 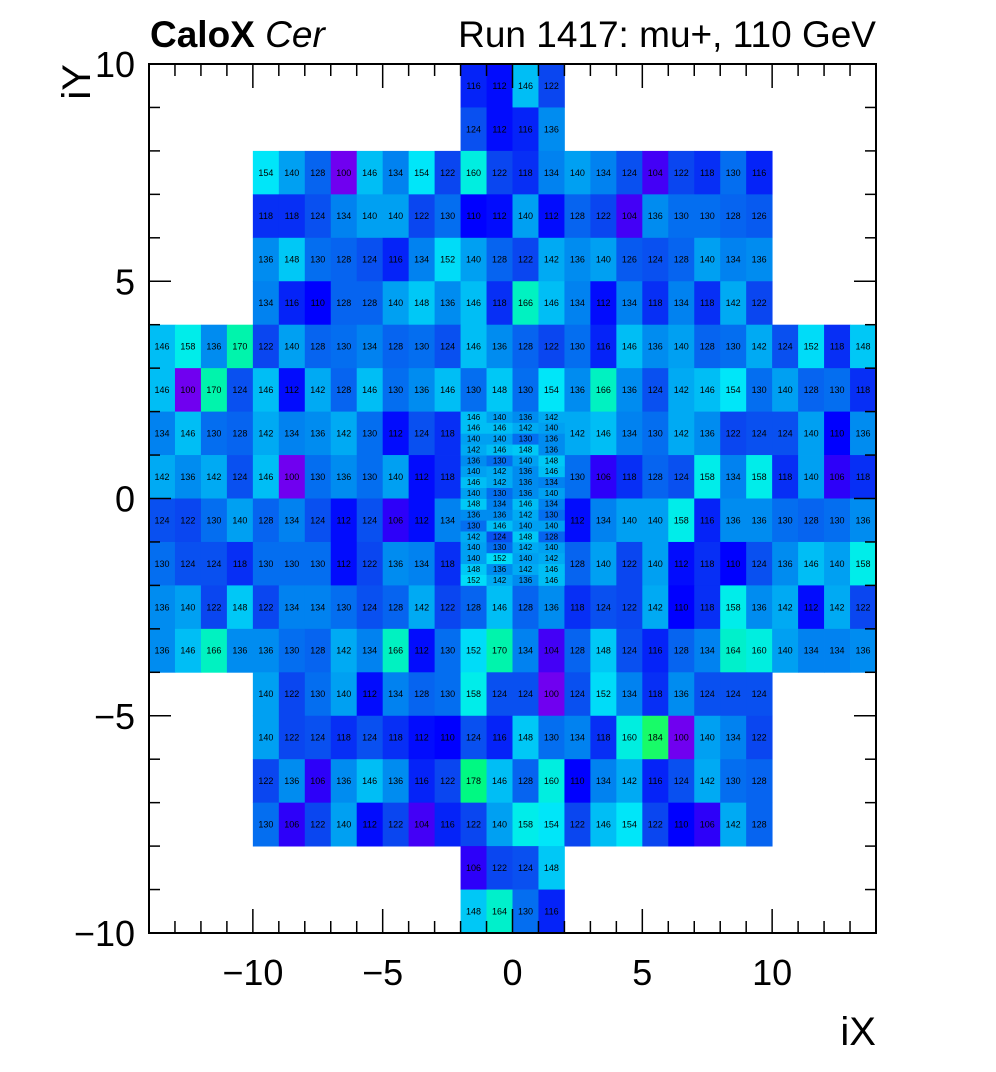 I want to click on x-tick-label: −5, so click(x=382, y=972).